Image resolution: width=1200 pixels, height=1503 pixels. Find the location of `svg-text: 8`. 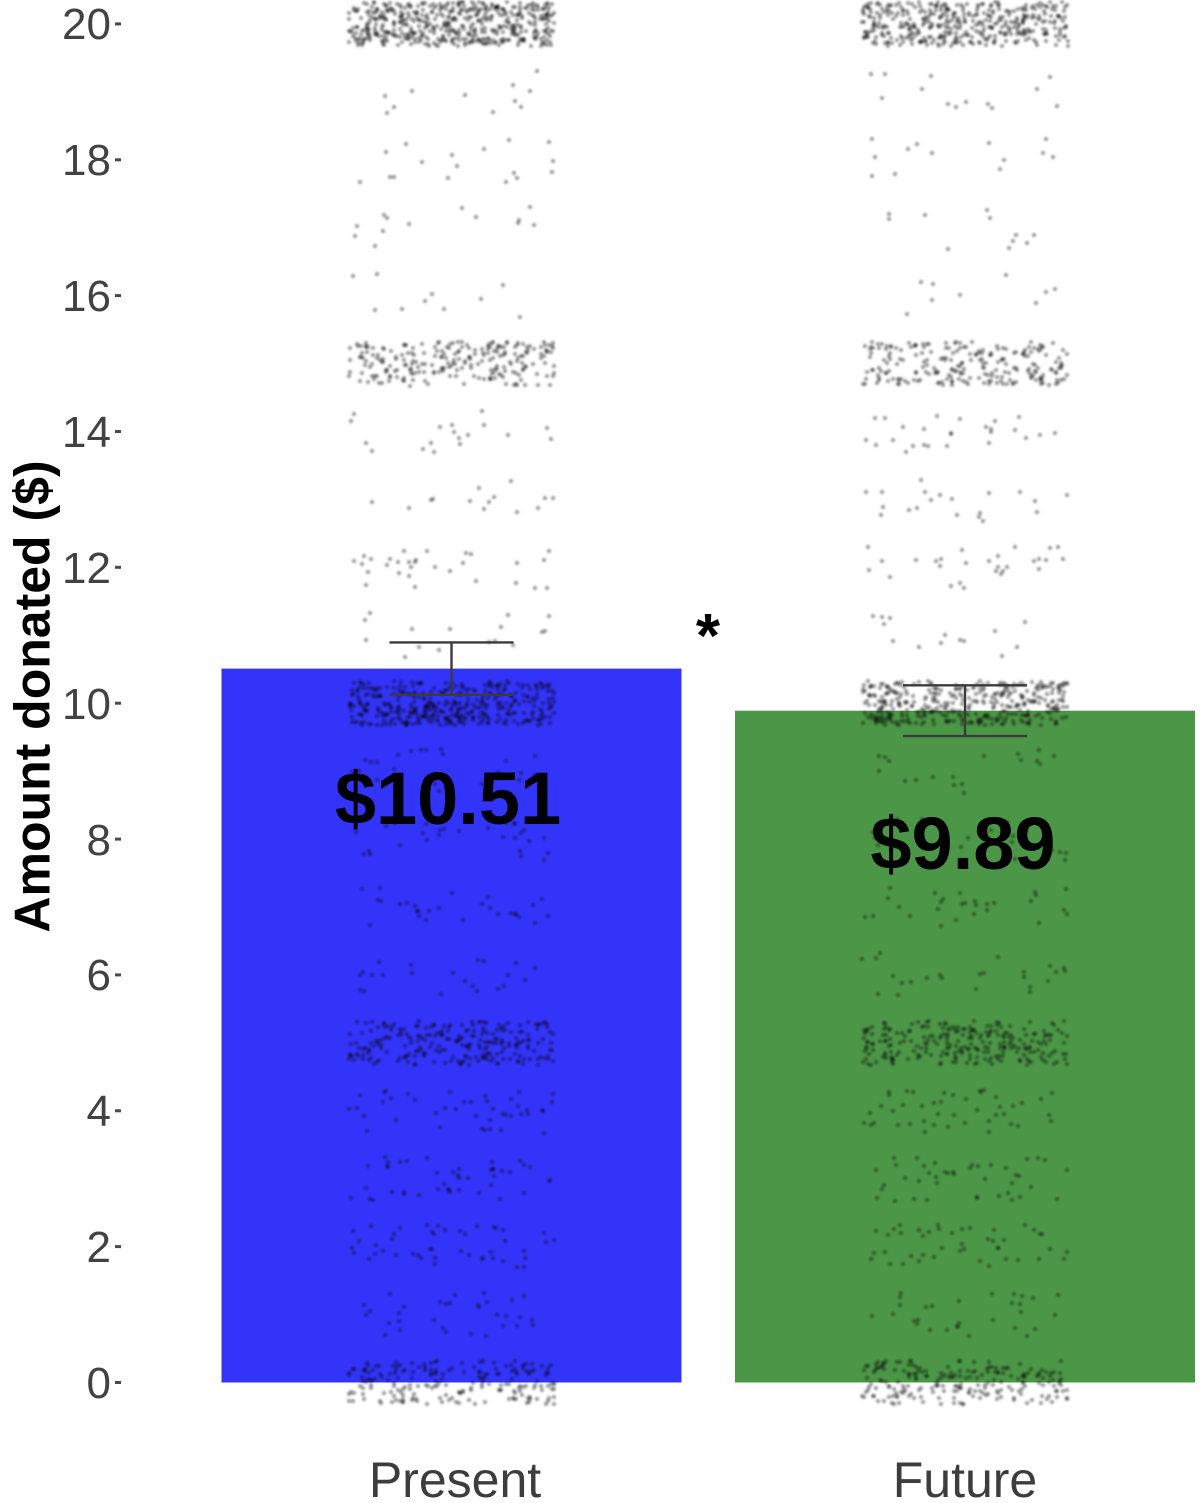

svg-text: 8 is located at coordinates (99, 840).